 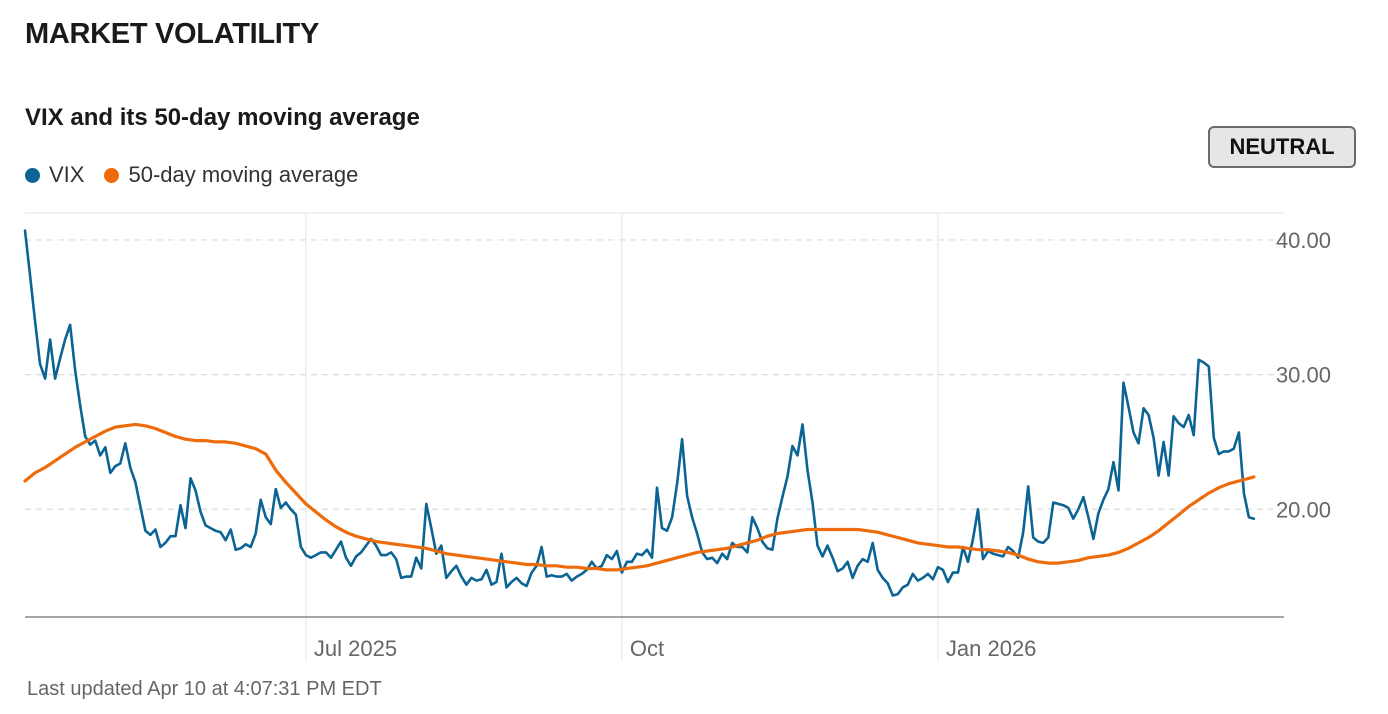 I want to click on y-tick-label: 30.00, so click(x=1303, y=375).